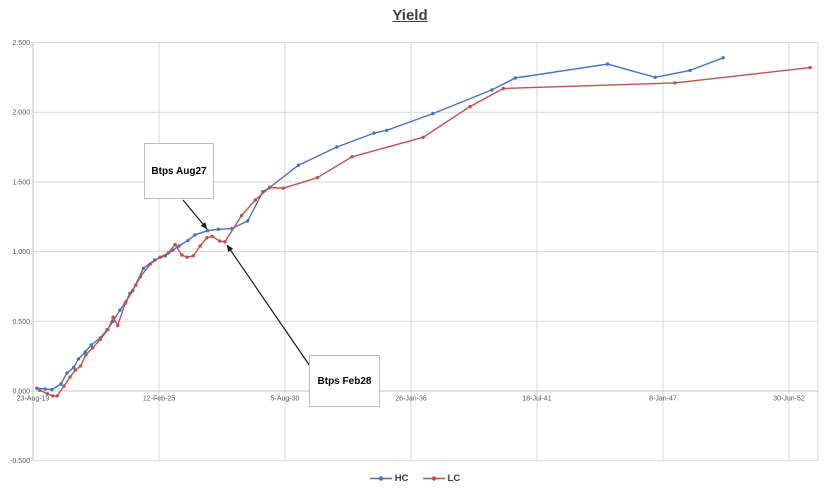  I want to click on legend-item-LC: LC, so click(441, 478).